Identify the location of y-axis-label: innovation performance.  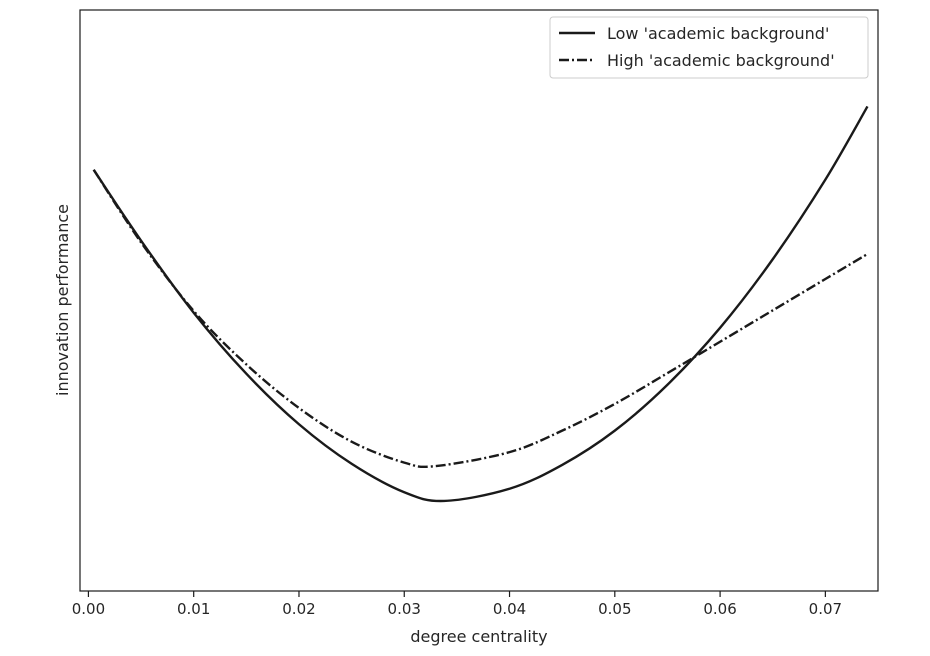
(62, 300).